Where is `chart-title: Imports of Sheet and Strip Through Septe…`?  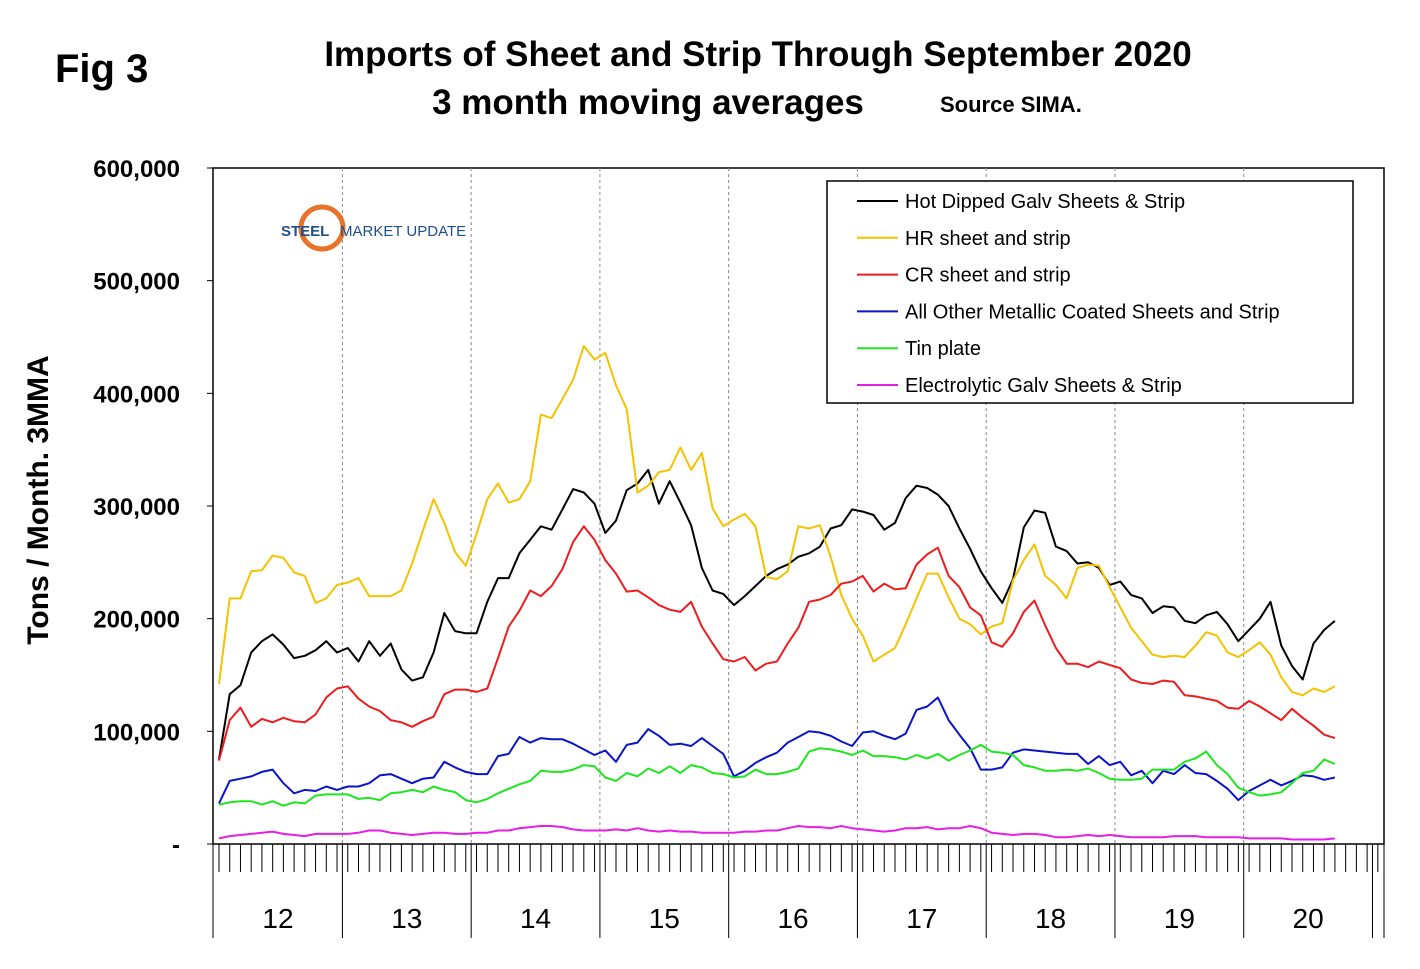 chart-title: Imports of Sheet and Strip Through Septe… is located at coordinates (757, 54).